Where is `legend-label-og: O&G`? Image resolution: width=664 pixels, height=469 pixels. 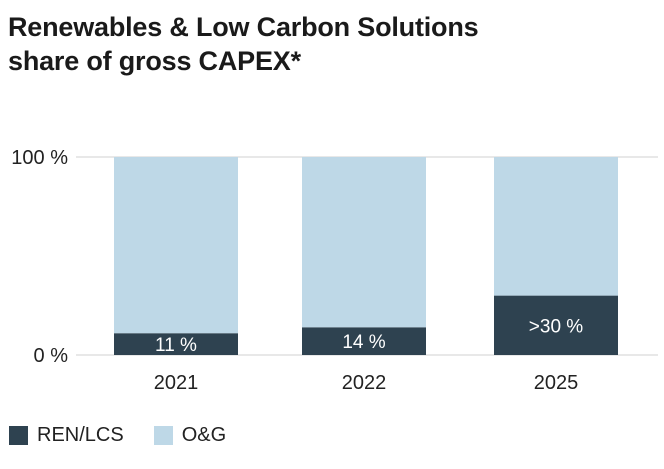 legend-label-og: O&G is located at coordinates (204, 435).